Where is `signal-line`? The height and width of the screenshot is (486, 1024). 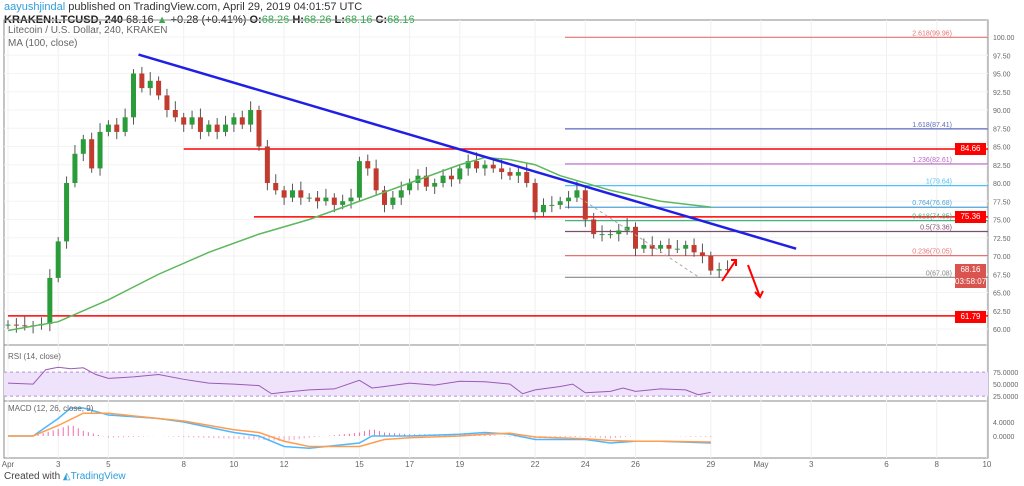 signal-line is located at coordinates (359, 430).